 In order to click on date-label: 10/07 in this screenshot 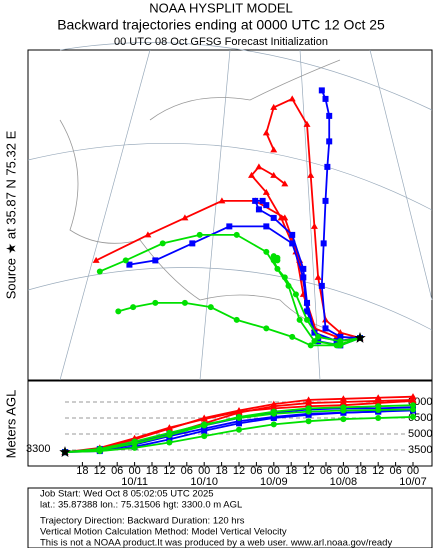, I will do `click(413, 482)`.